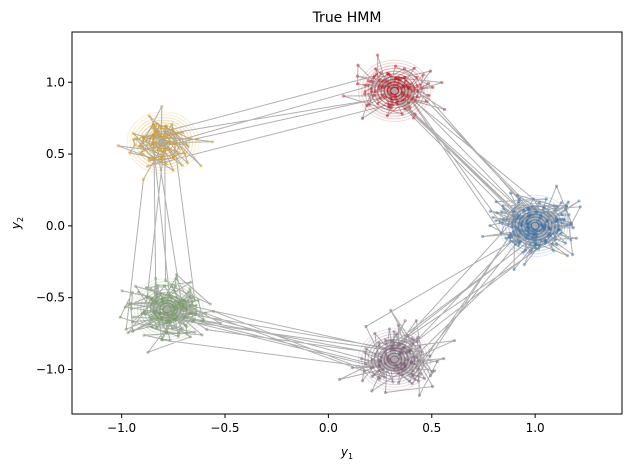 The width and height of the screenshot is (630, 470). Describe the element at coordinates (55, 154) in the screenshot. I see `y-tick-label: 0.5` at that location.